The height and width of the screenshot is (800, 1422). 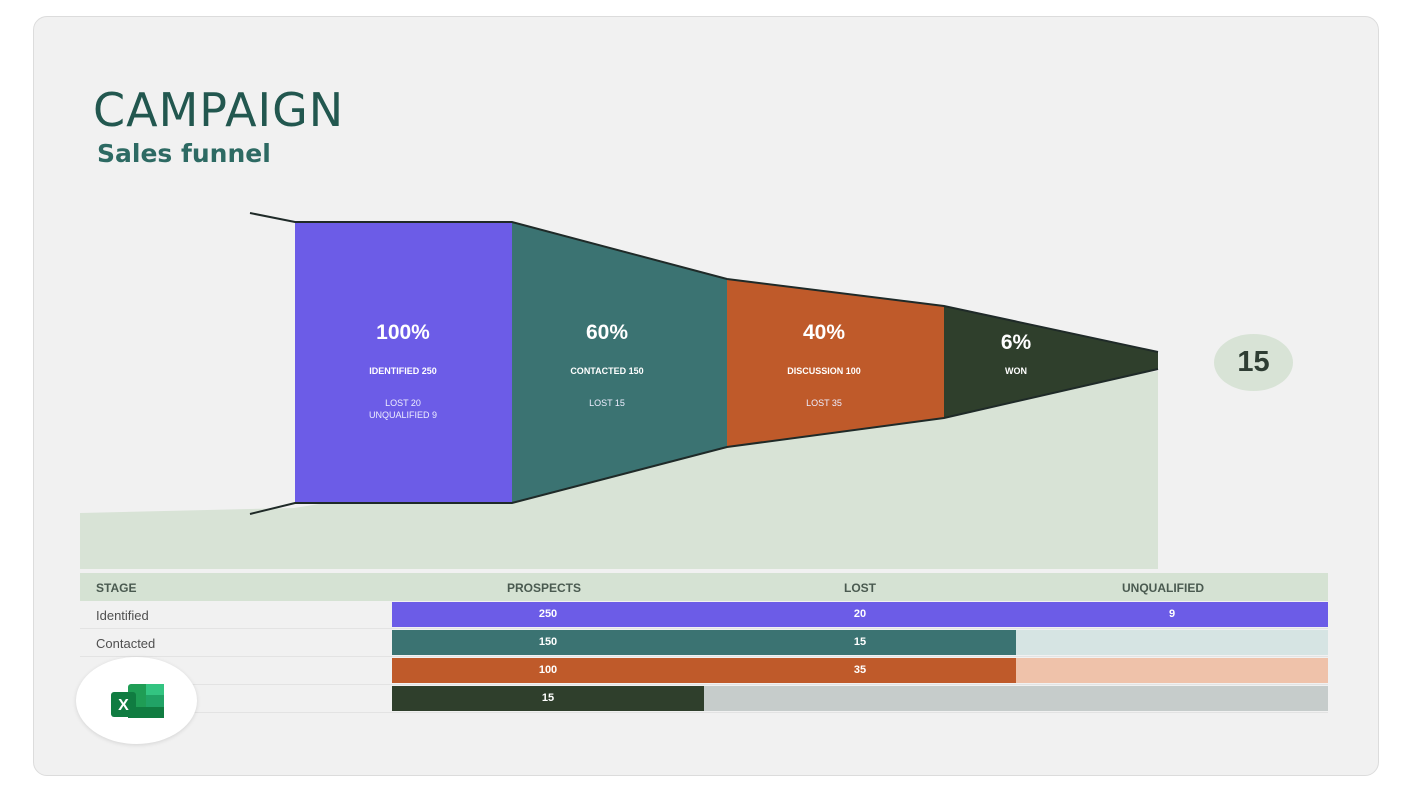 I want to click on stage-detail-1: LOST 20, so click(x=403, y=403).